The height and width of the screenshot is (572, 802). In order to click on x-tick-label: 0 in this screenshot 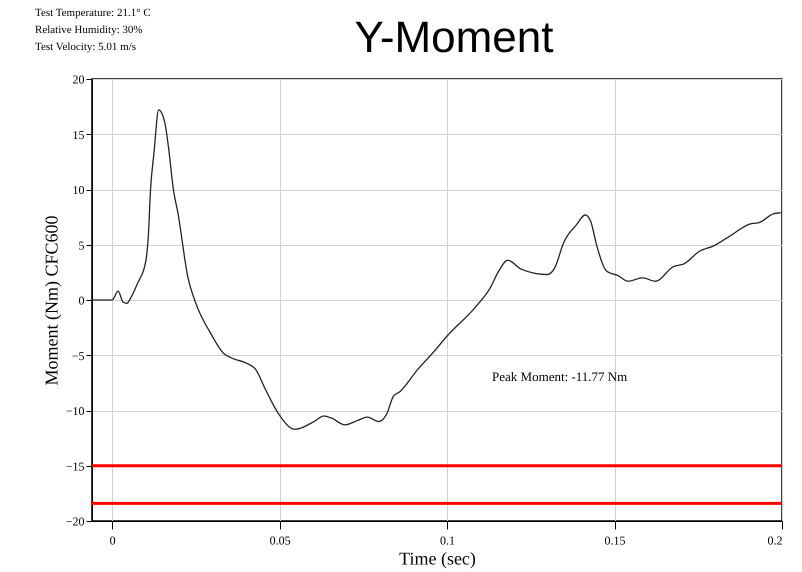, I will do `click(113, 541)`.